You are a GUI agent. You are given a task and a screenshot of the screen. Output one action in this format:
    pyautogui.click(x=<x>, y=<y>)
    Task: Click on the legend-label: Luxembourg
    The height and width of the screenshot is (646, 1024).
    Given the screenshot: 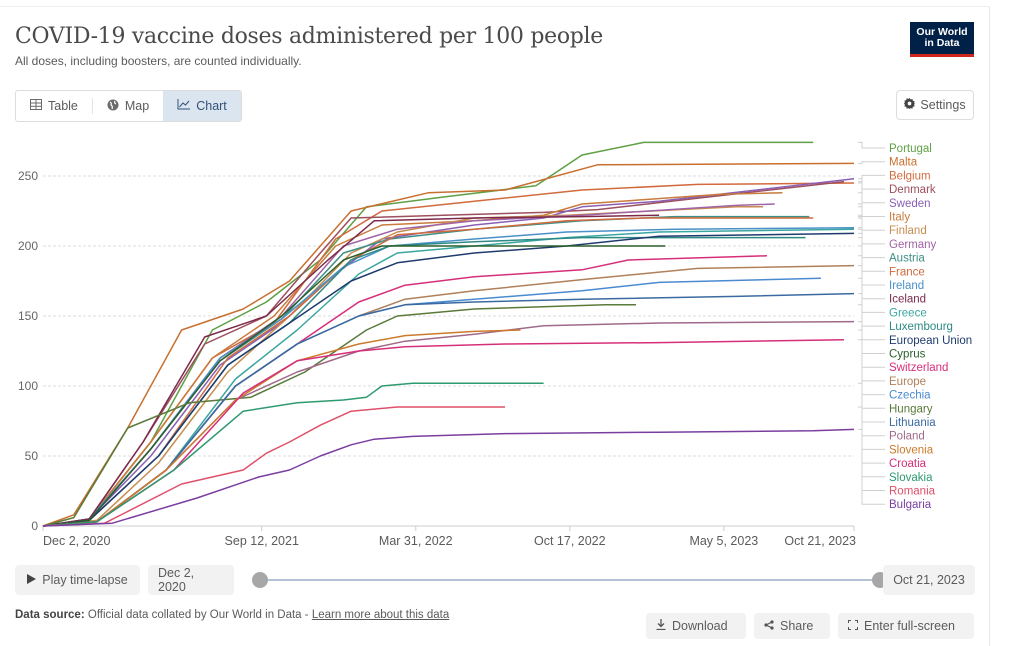 What is the action you would take?
    pyautogui.click(x=921, y=327)
    